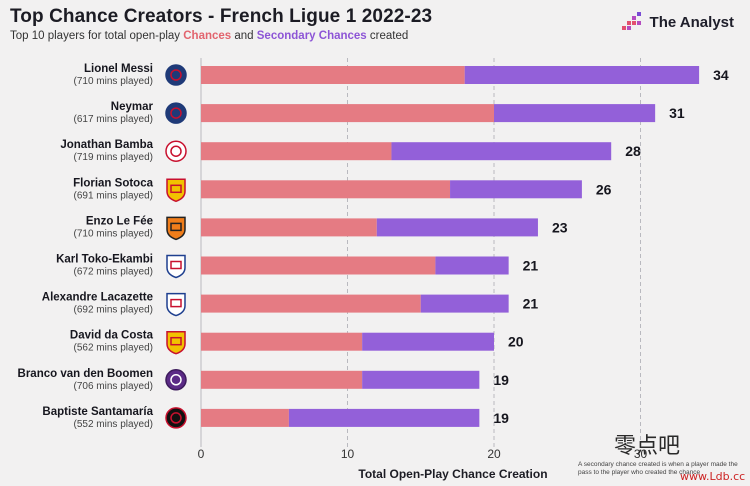  Describe the element at coordinates (721, 75) in the screenshot. I see `total-data-label: 34` at that location.